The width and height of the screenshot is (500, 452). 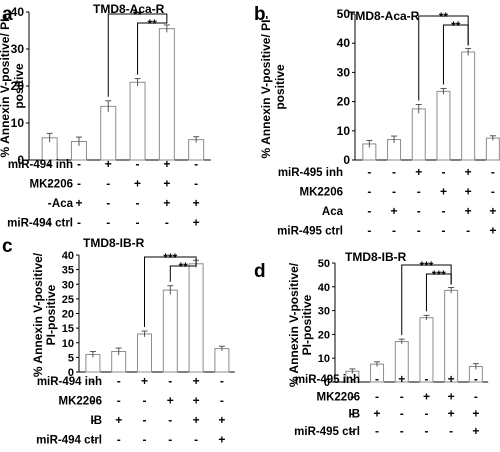 What do you see at coordinates (294, 324) in the screenshot?
I see `y-axis-label-line: % Annexin V-positive/` at bounding box center [294, 324].